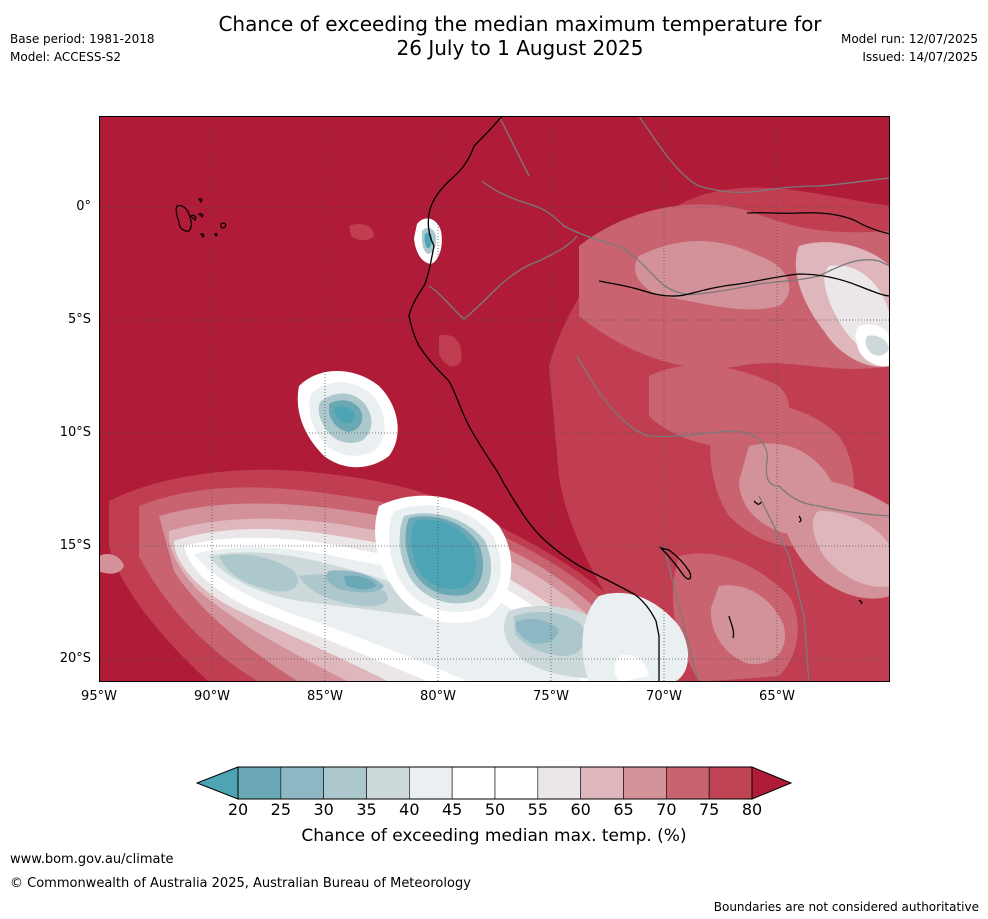  Describe the element at coordinates (520, 48) in the screenshot. I see `title-line-2: 26 July to 1 August 2025` at that location.